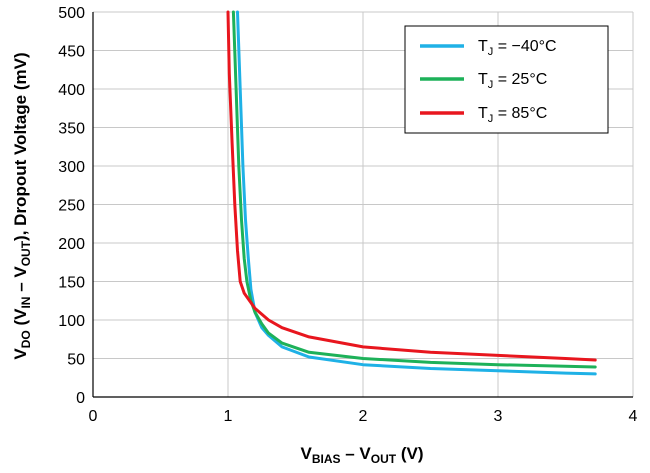 This screenshot has width=650, height=473. Describe the element at coordinates (517, 48) in the screenshot. I see `legend-label-minus40: TJ = −40°C` at that location.